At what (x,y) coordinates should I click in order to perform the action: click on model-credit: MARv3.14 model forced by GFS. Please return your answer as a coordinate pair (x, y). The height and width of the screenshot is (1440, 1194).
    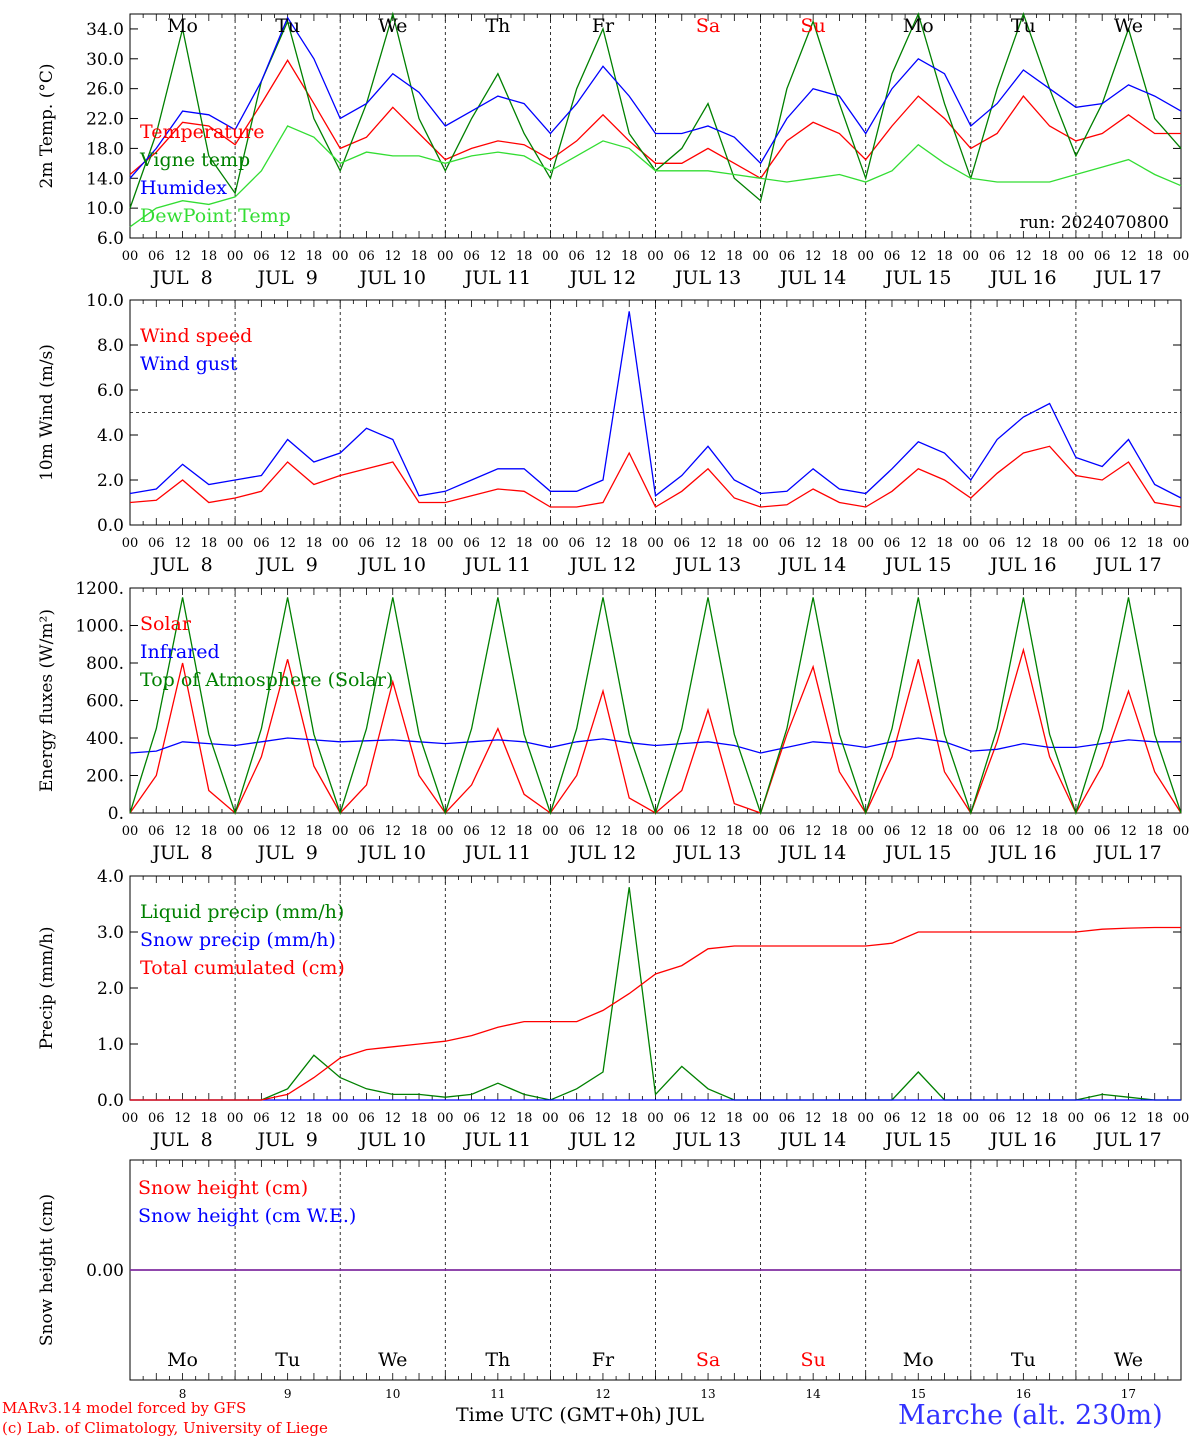
    Looking at the image, I should click on (124, 1408).